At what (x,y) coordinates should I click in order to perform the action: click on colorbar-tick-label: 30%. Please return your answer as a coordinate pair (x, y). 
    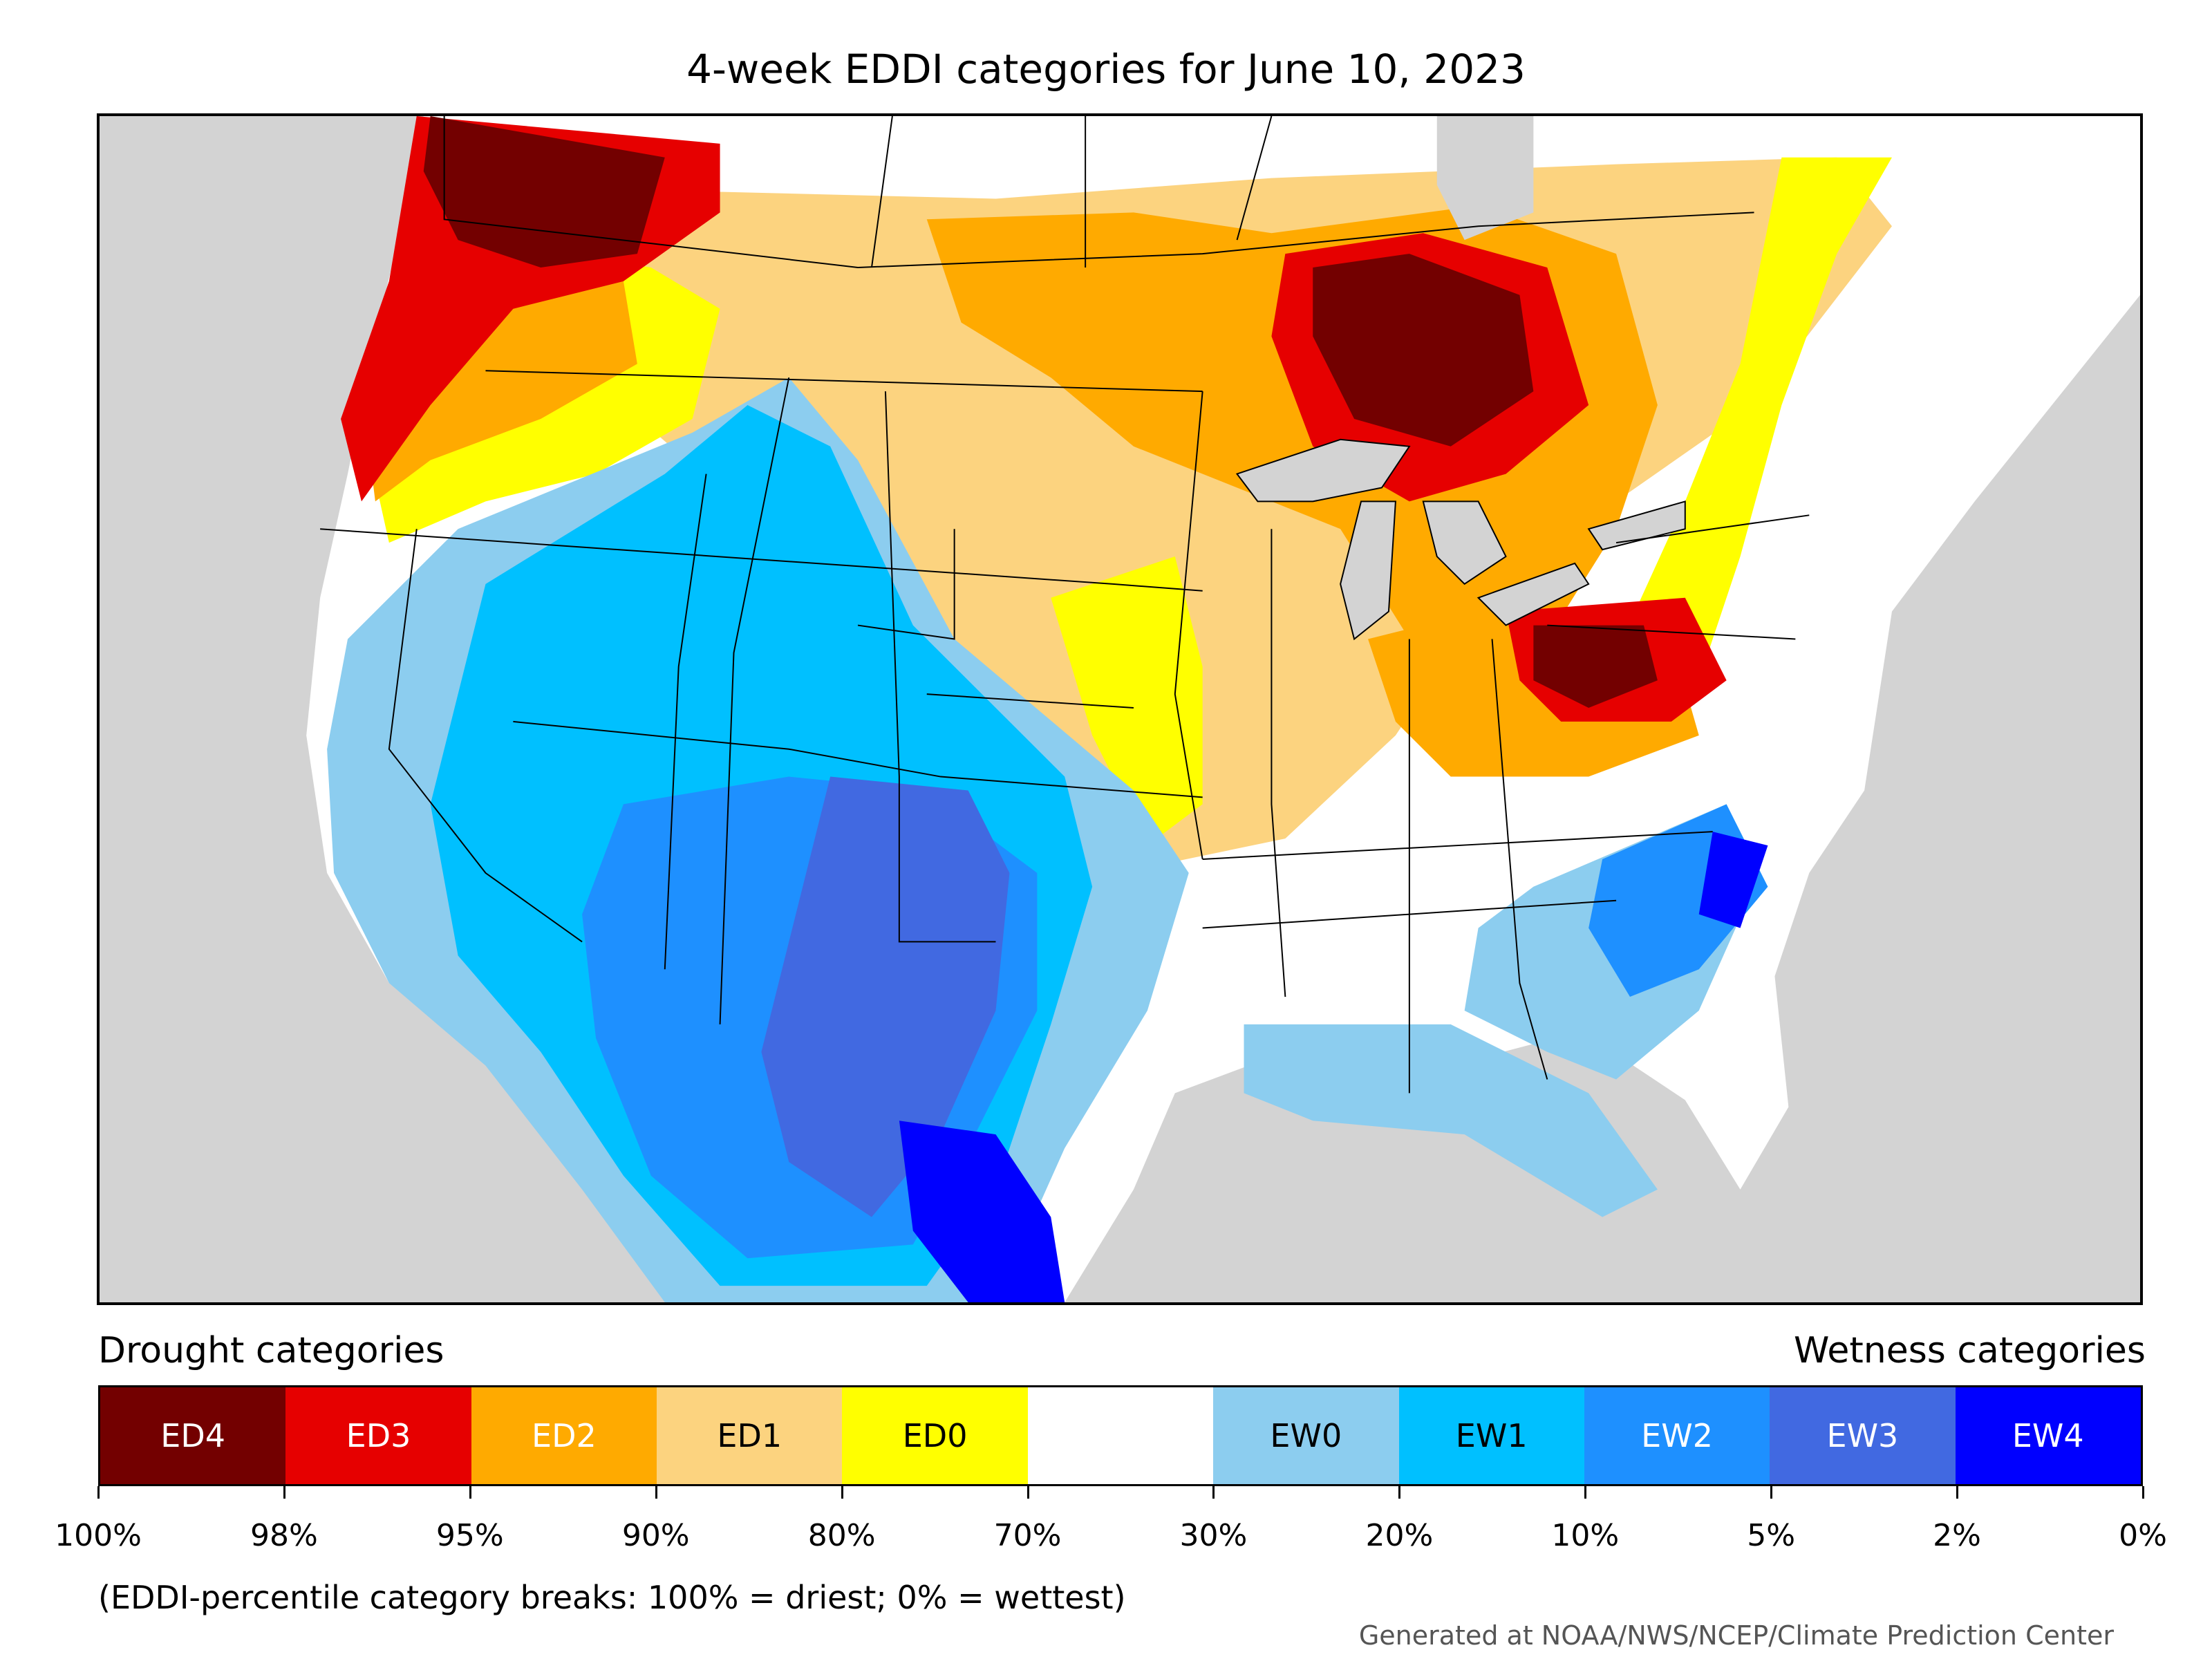
    Looking at the image, I should click on (1213, 1535).